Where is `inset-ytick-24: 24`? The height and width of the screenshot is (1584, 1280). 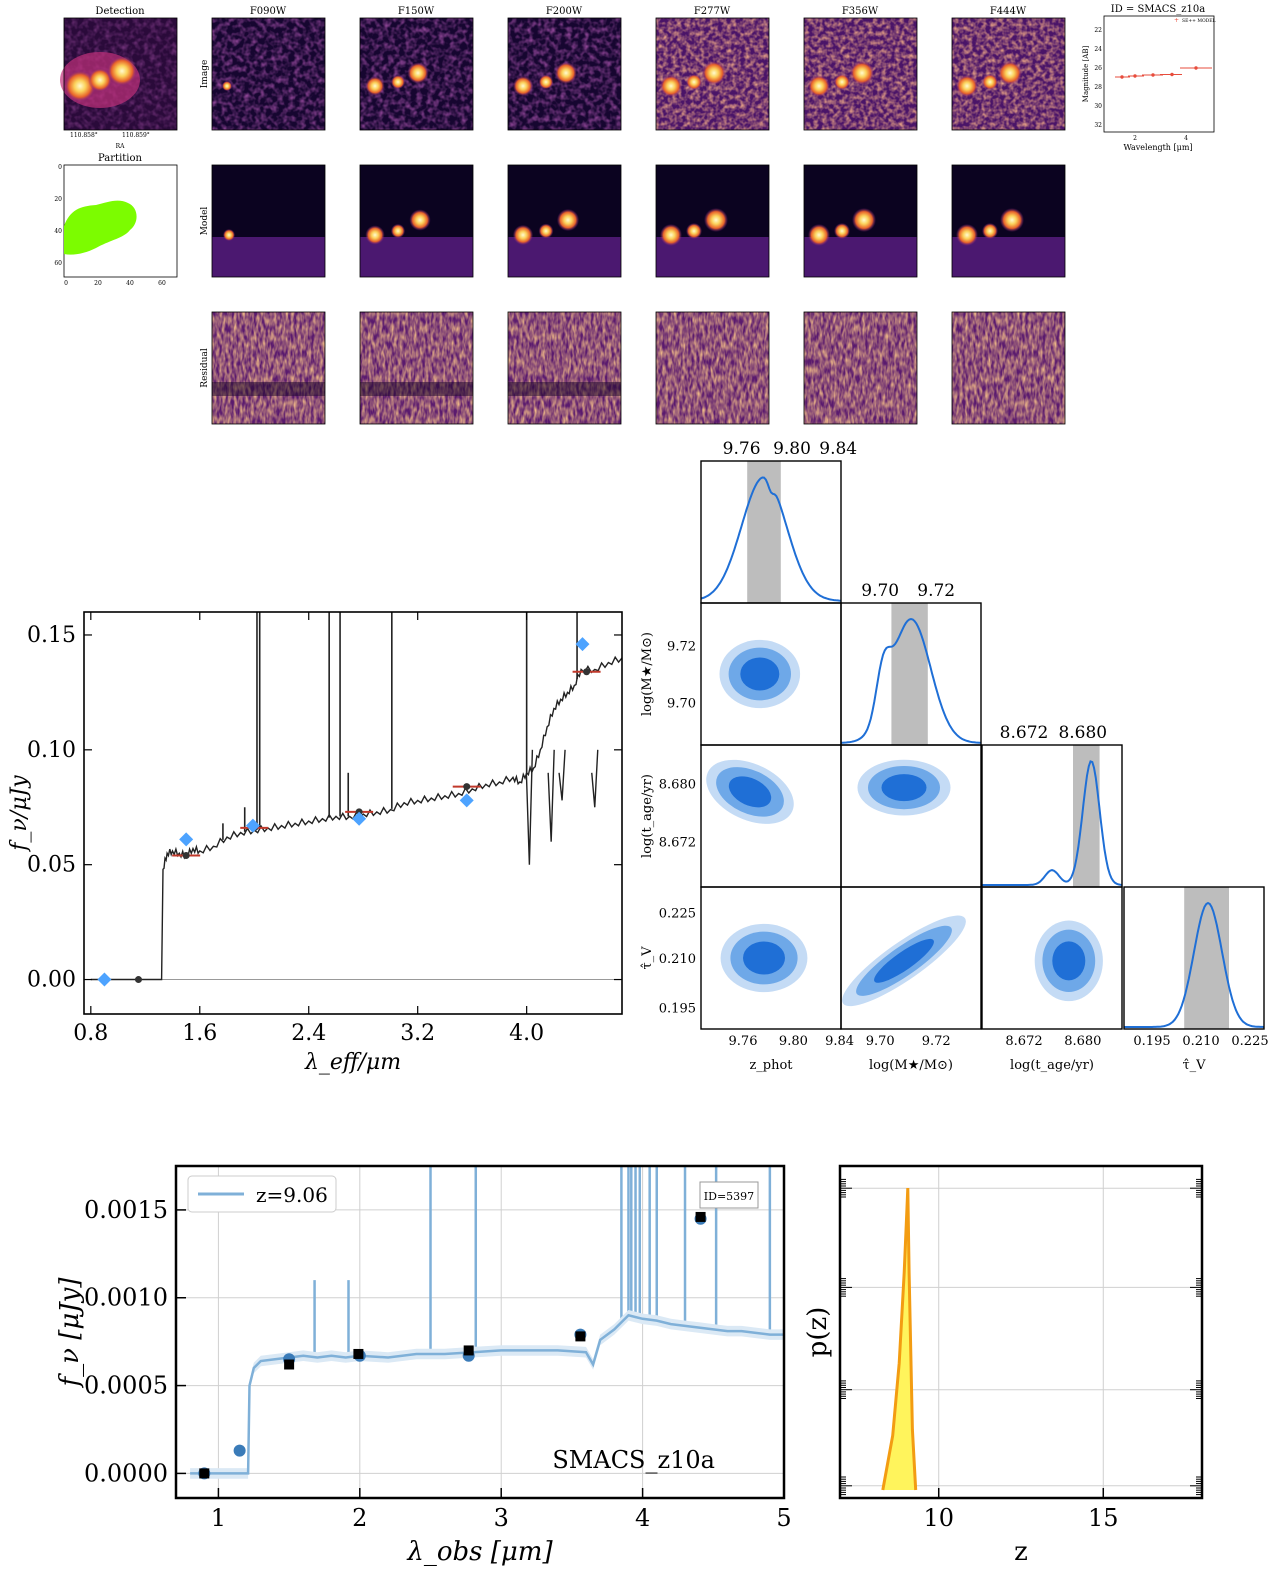 inset-ytick-24: 24 is located at coordinates (1098, 49).